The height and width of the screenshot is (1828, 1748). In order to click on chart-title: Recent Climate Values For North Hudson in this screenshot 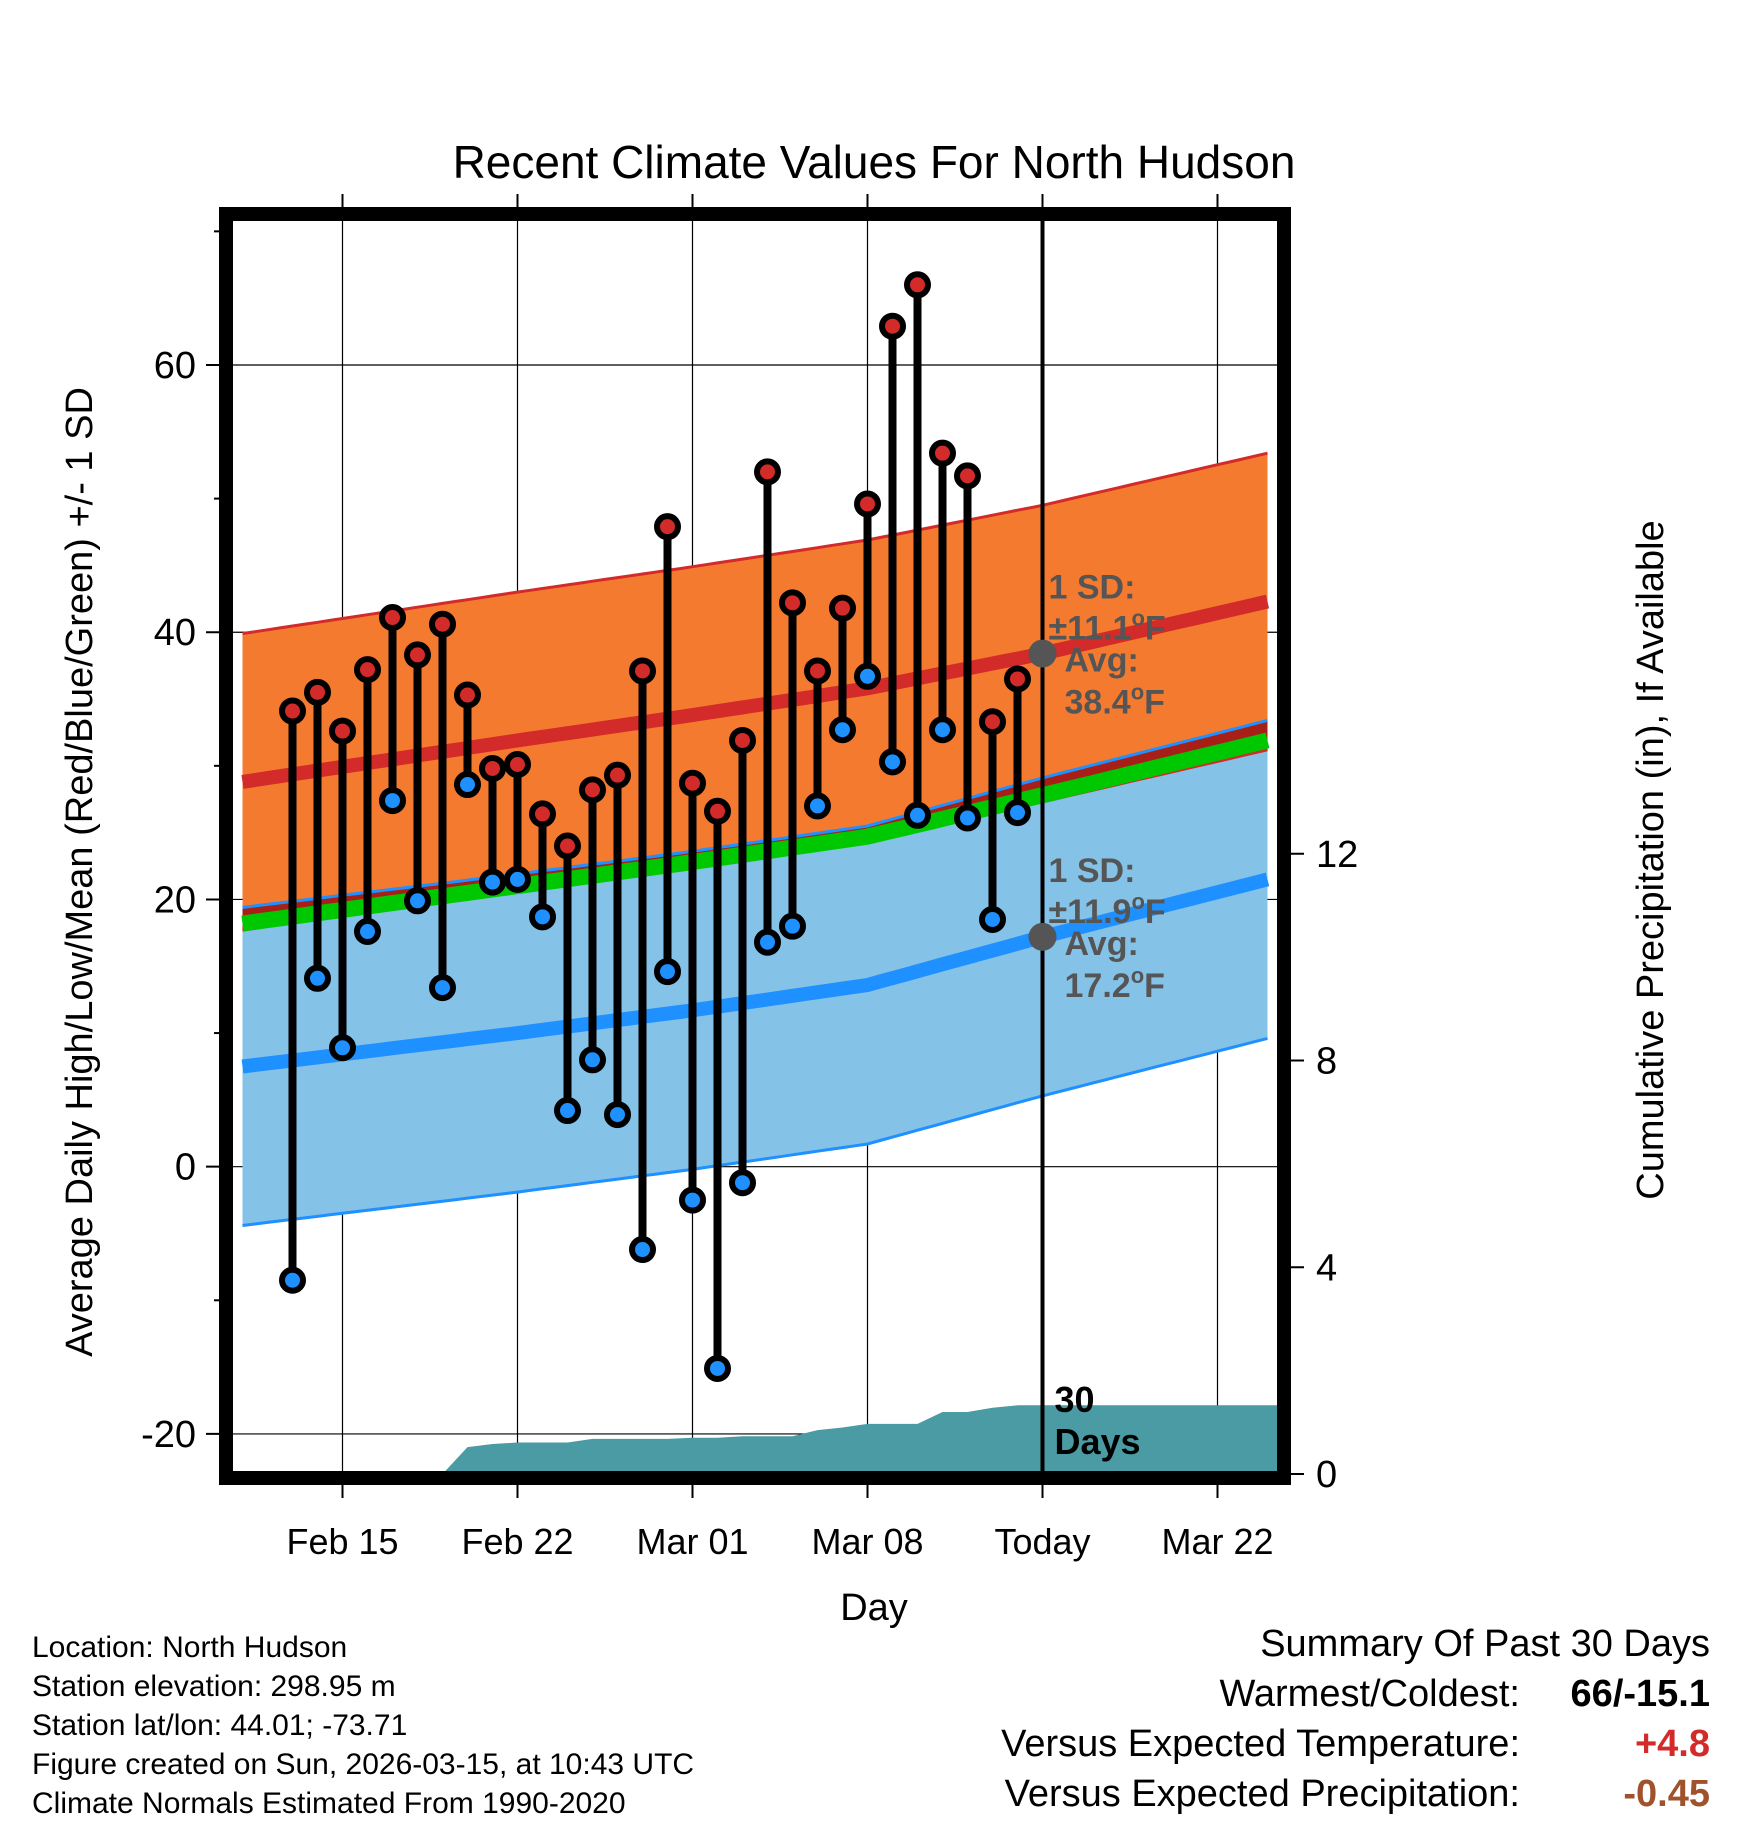, I will do `click(874, 162)`.